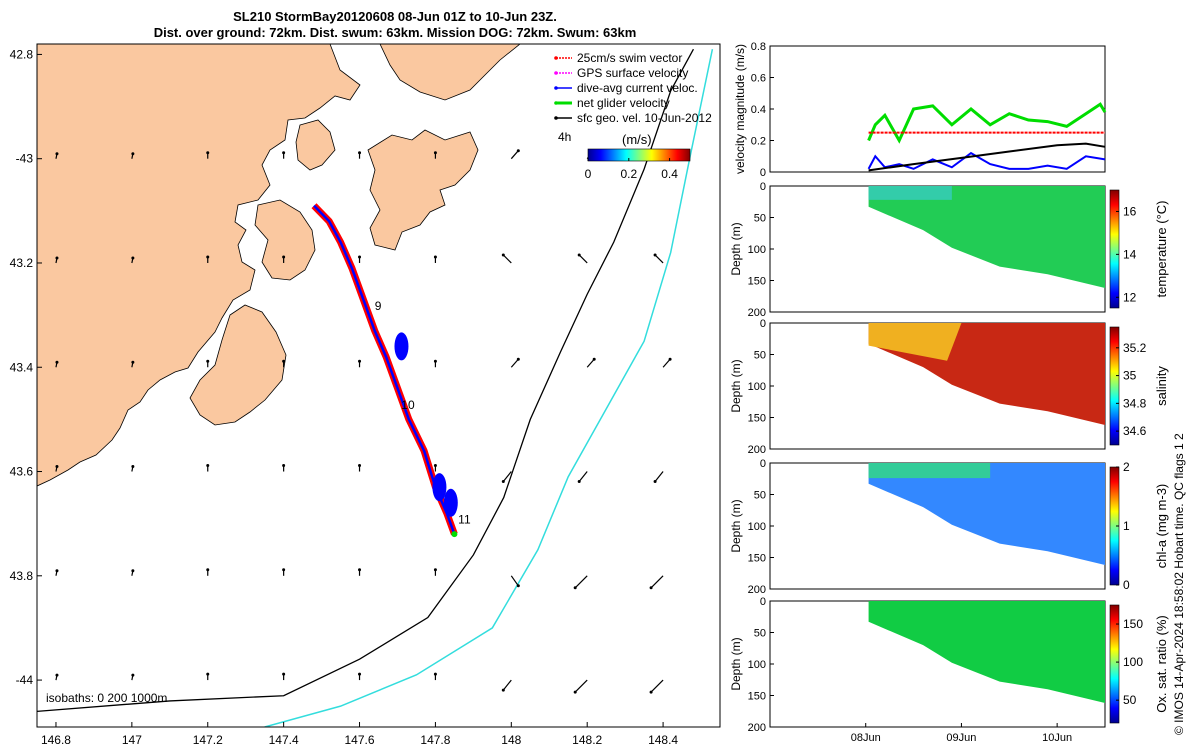  Describe the element at coordinates (623, 103) in the screenshot. I see `legend-label: net glider velocity` at that location.